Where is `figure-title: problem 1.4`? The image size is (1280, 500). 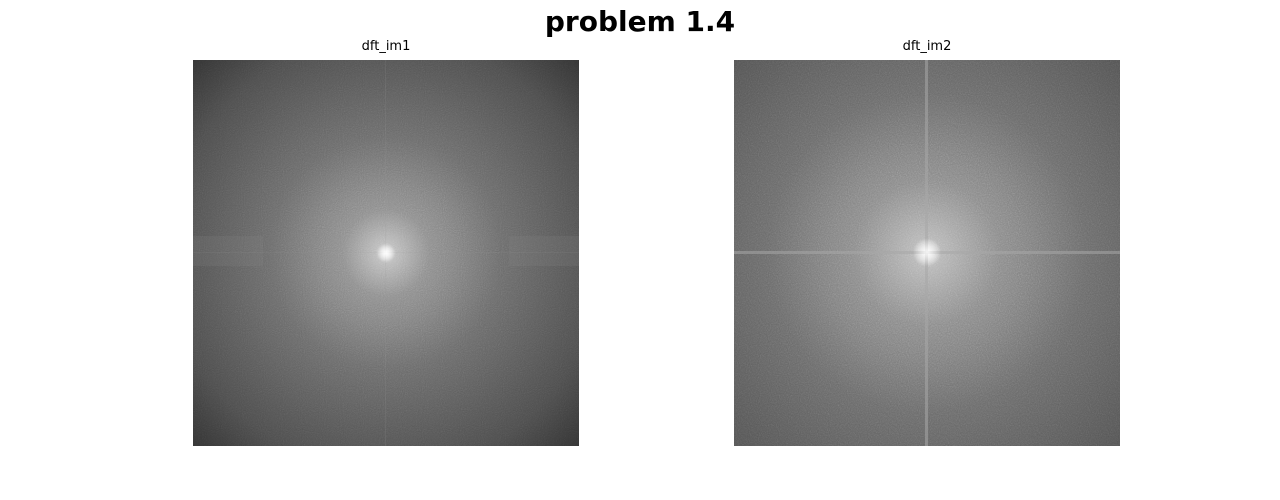 figure-title: problem 1.4 is located at coordinates (640, 21).